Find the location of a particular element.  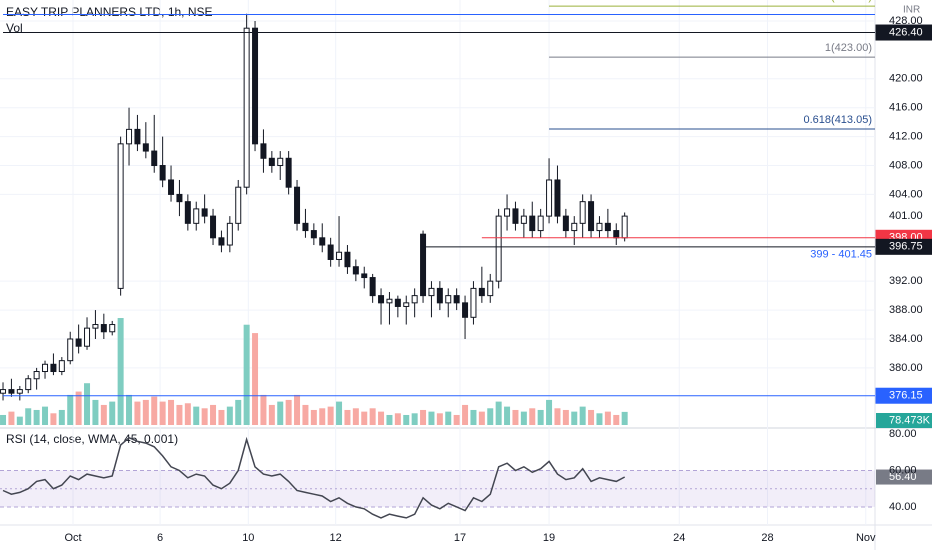

level-label: 1(423.00) is located at coordinates (848, 48).